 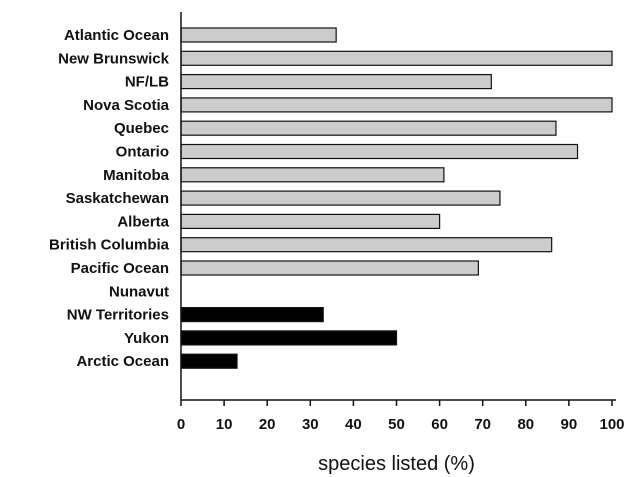 I want to click on x-tick-label: 100, so click(x=611, y=424).